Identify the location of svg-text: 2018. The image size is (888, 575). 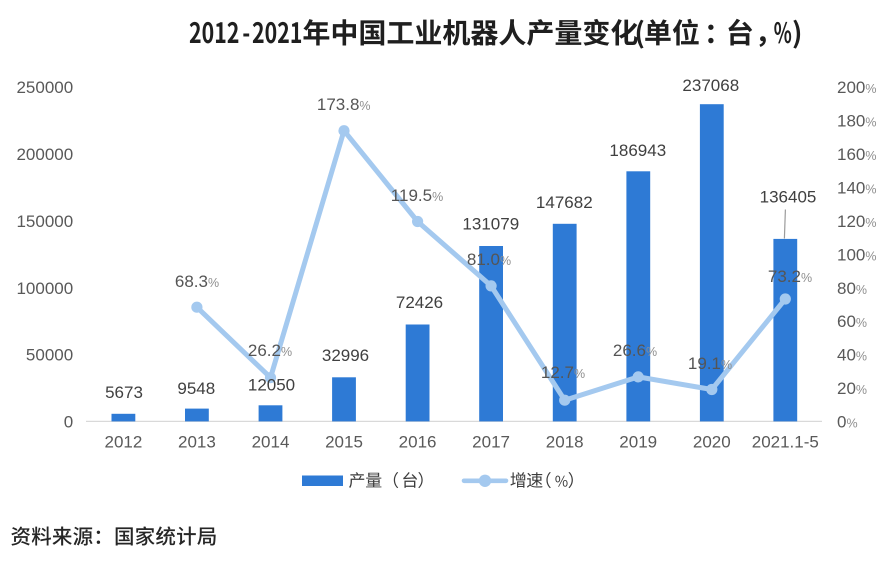
(565, 442).